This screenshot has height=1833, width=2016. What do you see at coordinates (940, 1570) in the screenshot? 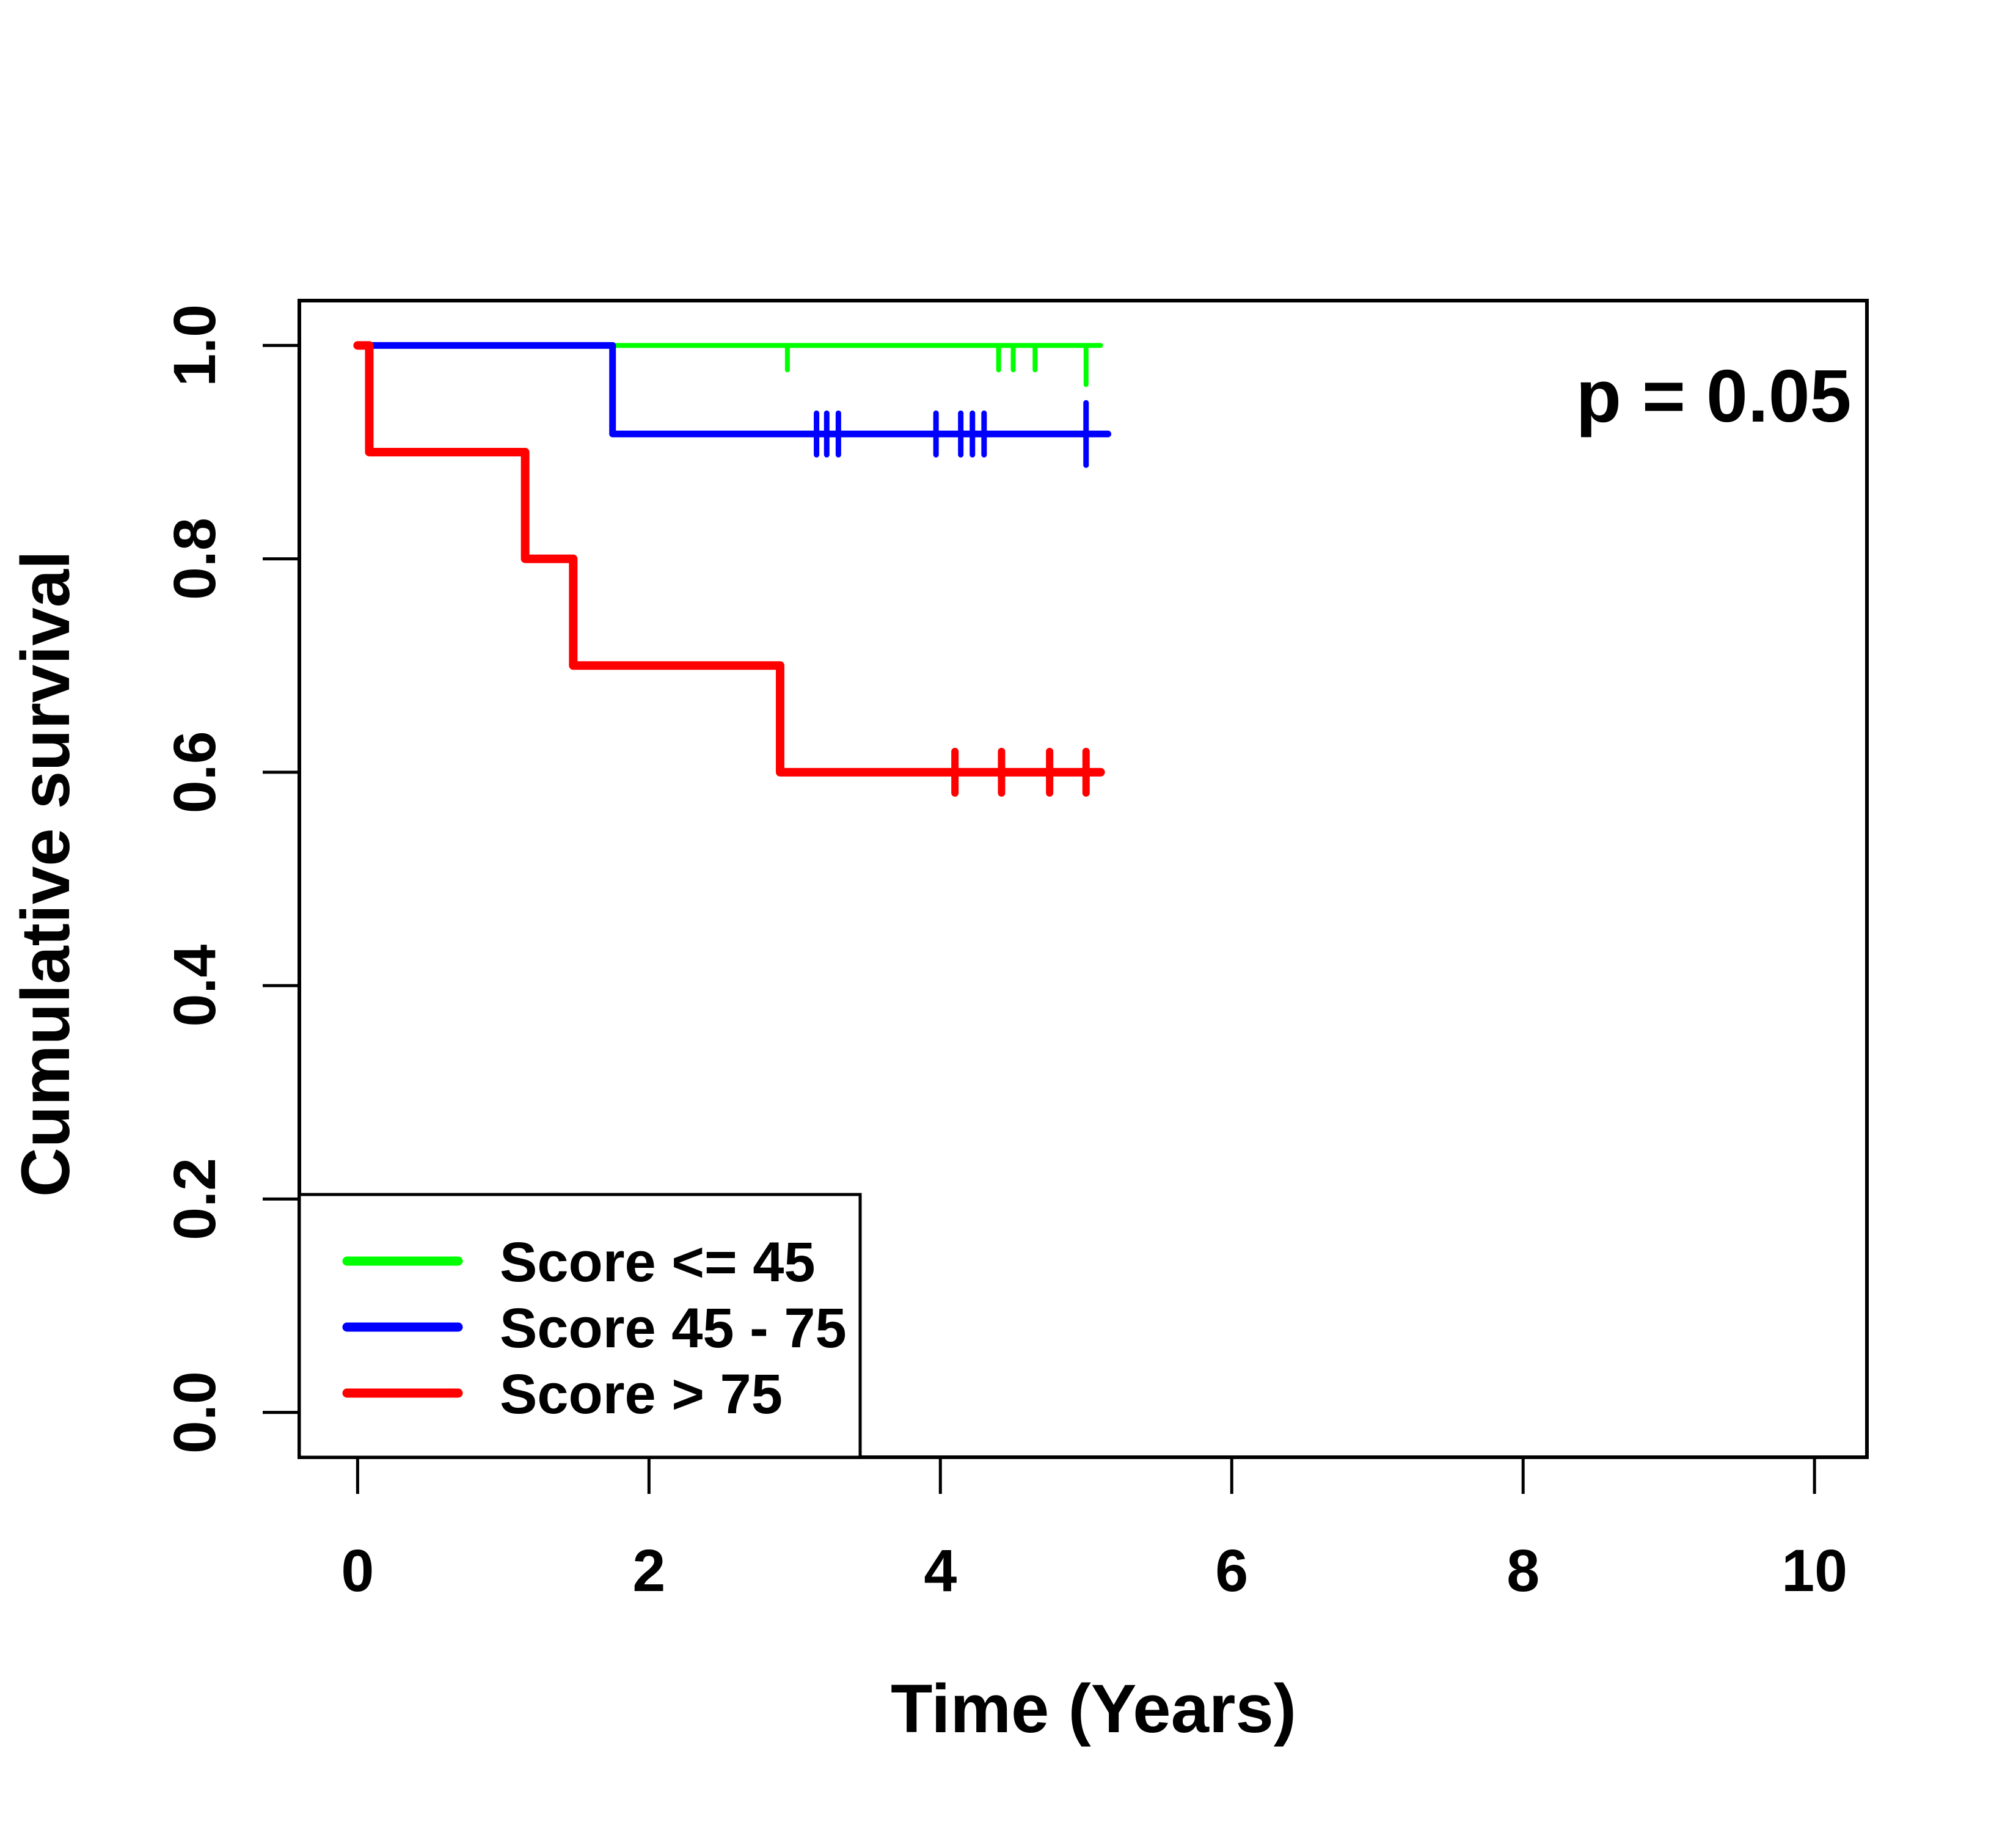
I see `x-tick-label: 4` at bounding box center [940, 1570].